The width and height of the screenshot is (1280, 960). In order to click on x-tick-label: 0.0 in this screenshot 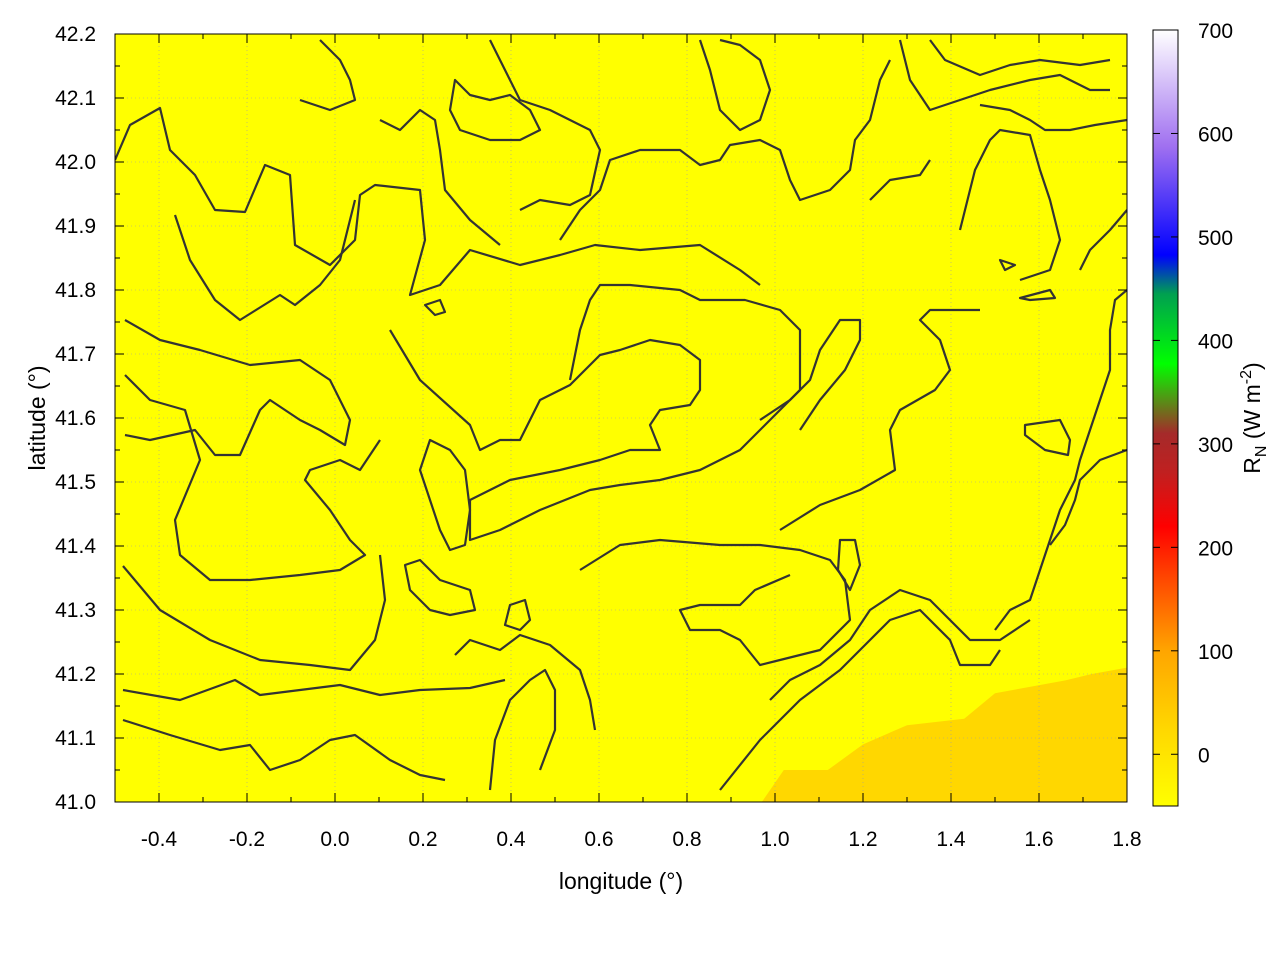, I will do `click(334, 839)`.